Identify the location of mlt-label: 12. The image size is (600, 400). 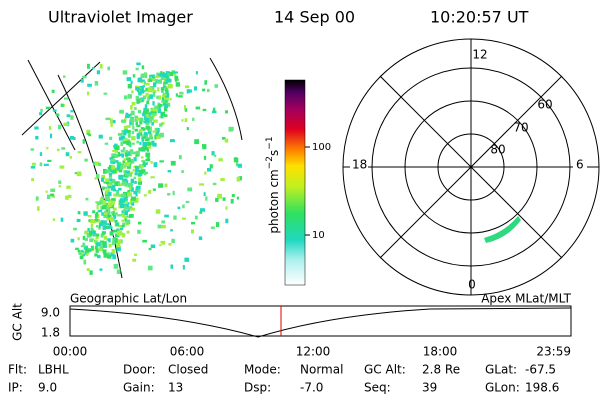
(479, 55).